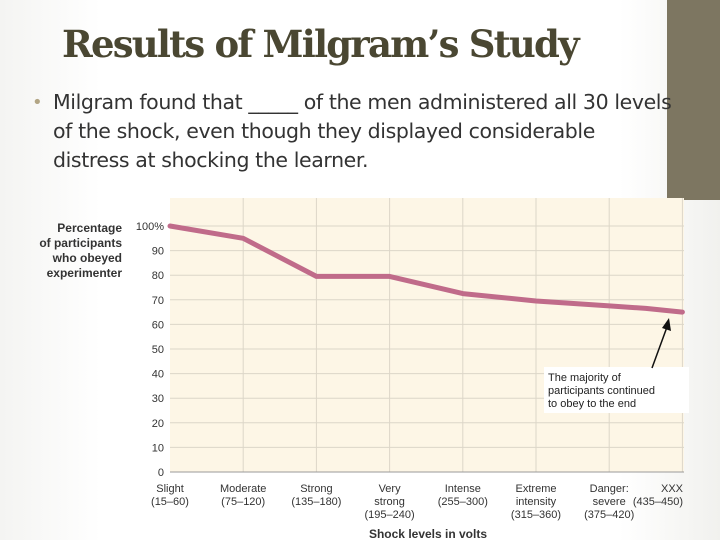 Image resolution: width=720 pixels, height=540 pixels. I want to click on x-tick-label: (375–420), so click(609, 515).